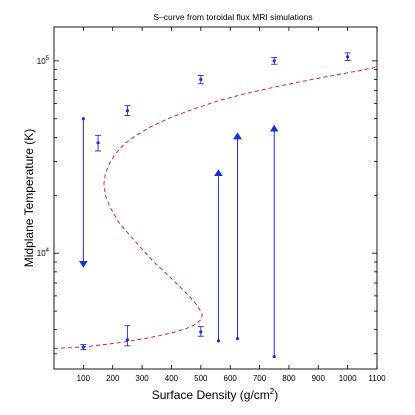 The image size is (415, 415). I want to click on x-tick-label-1000: 1000, so click(348, 378).